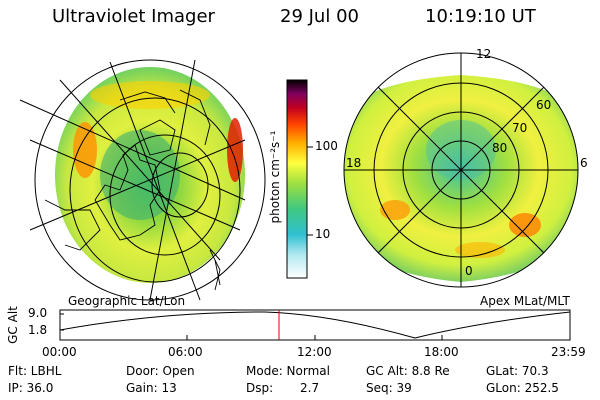 The image size is (600, 400). Describe the element at coordinates (133, 16) in the screenshot. I see `app-title: Ultraviolet Imager` at that location.